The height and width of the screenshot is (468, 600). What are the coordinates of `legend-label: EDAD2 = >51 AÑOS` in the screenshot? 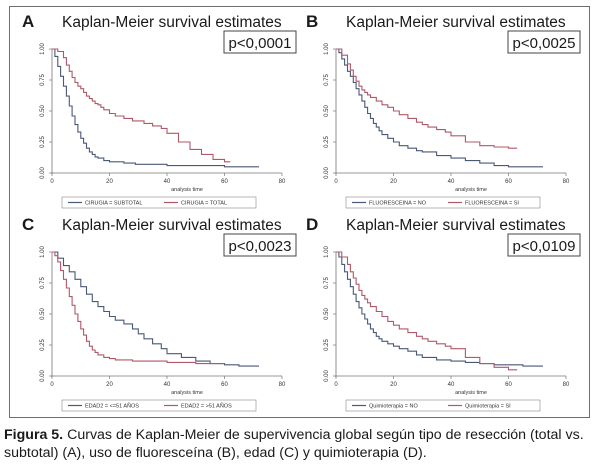 It's located at (206, 406).